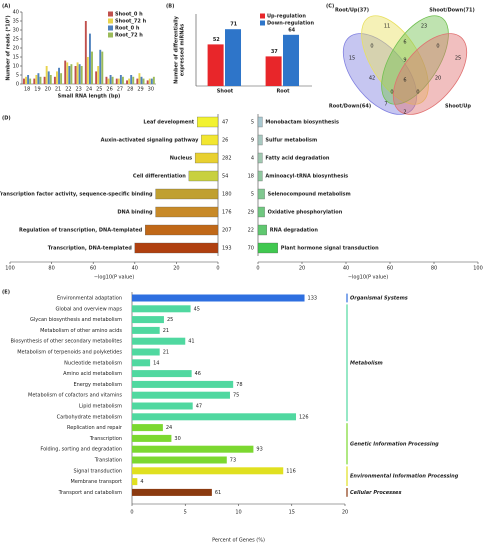  What do you see at coordinates (286, 17) in the screenshot?
I see `legend-label: Up-regulation` at bounding box center [286, 17].